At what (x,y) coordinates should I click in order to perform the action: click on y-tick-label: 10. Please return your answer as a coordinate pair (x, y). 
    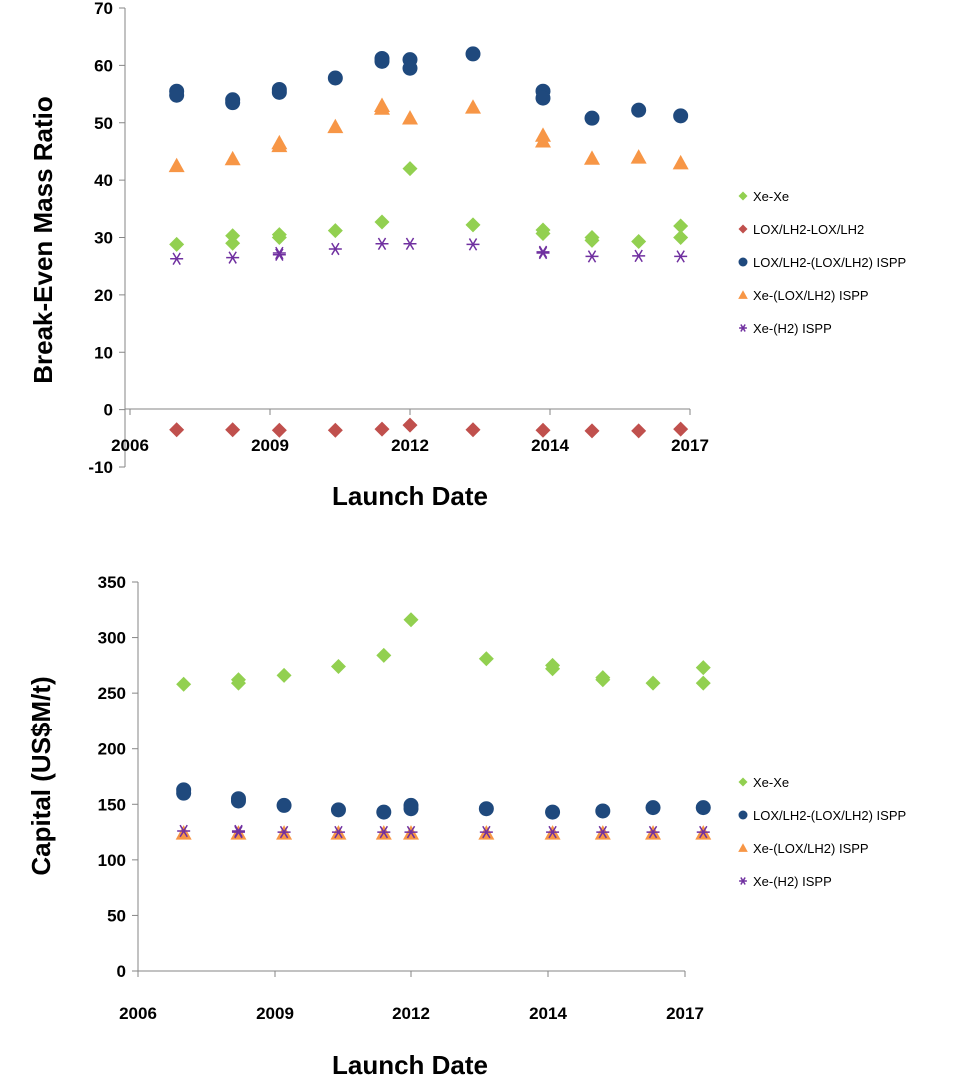
    Looking at the image, I should click on (103, 352).